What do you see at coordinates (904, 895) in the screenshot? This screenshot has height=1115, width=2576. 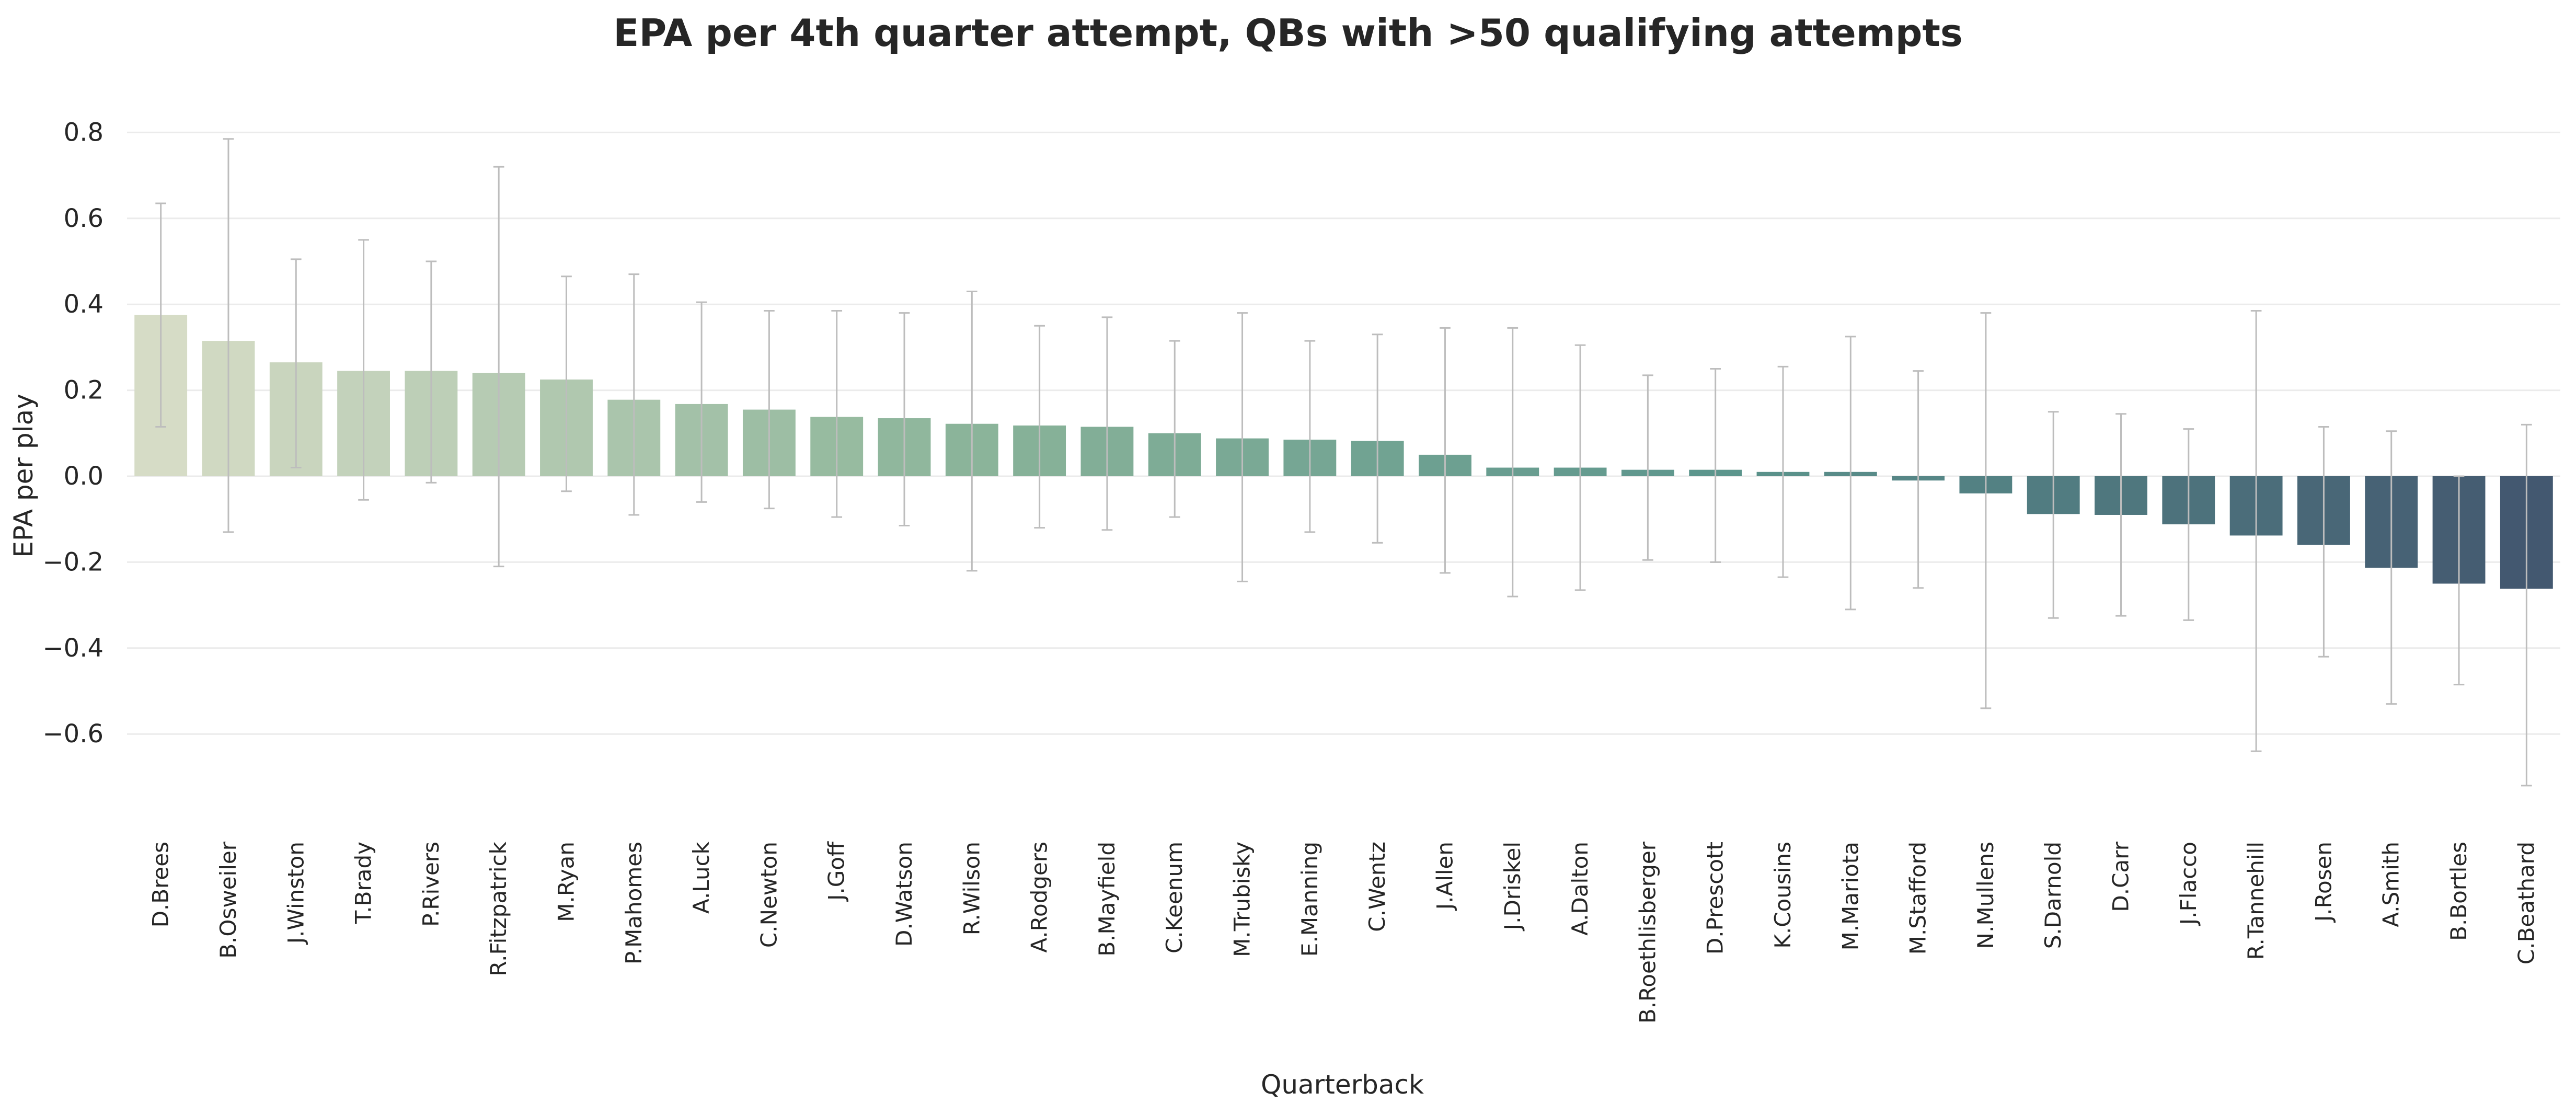 I see `x-tick-label: D.Watson` at bounding box center [904, 895].